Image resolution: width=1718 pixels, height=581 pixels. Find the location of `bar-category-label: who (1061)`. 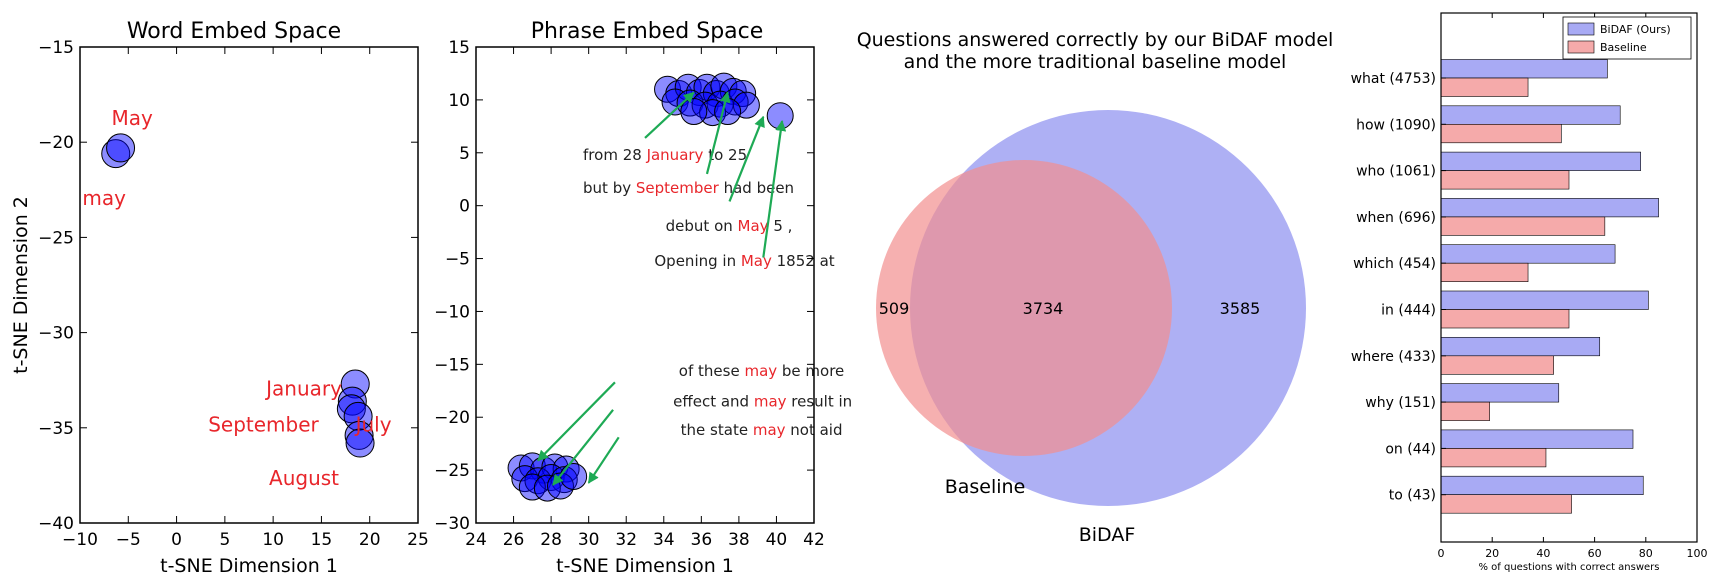

bar-category-label: who (1061) is located at coordinates (1396, 172).